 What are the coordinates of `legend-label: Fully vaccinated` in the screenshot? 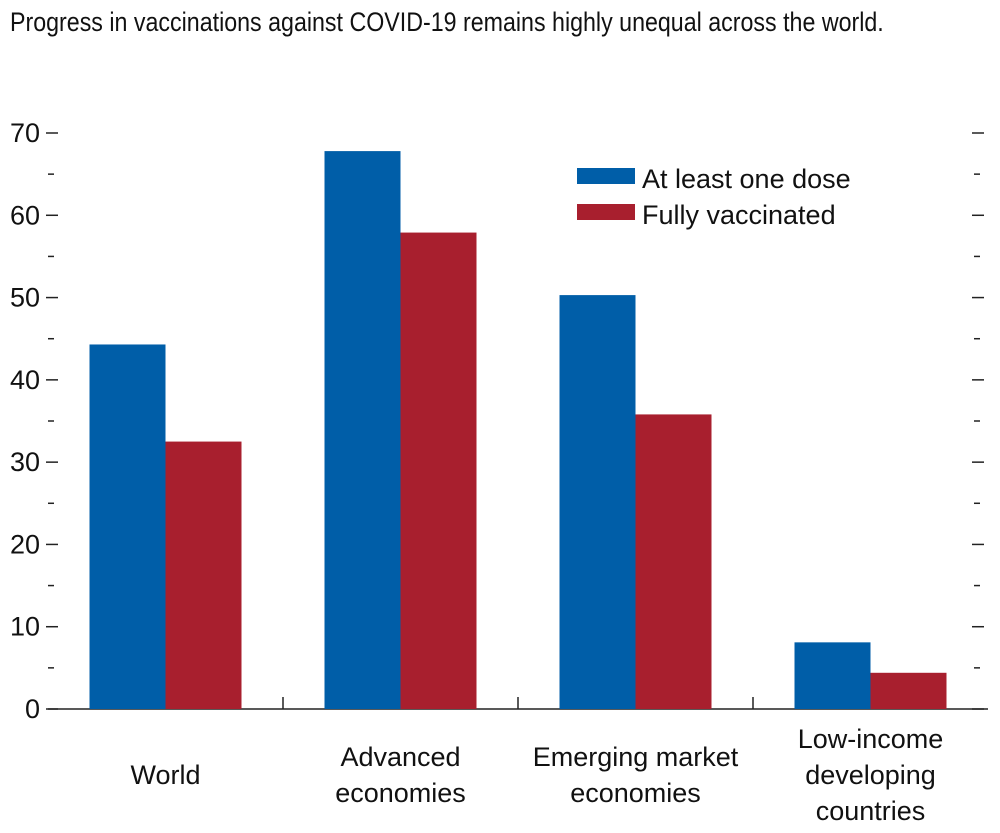 It's located at (739, 215).